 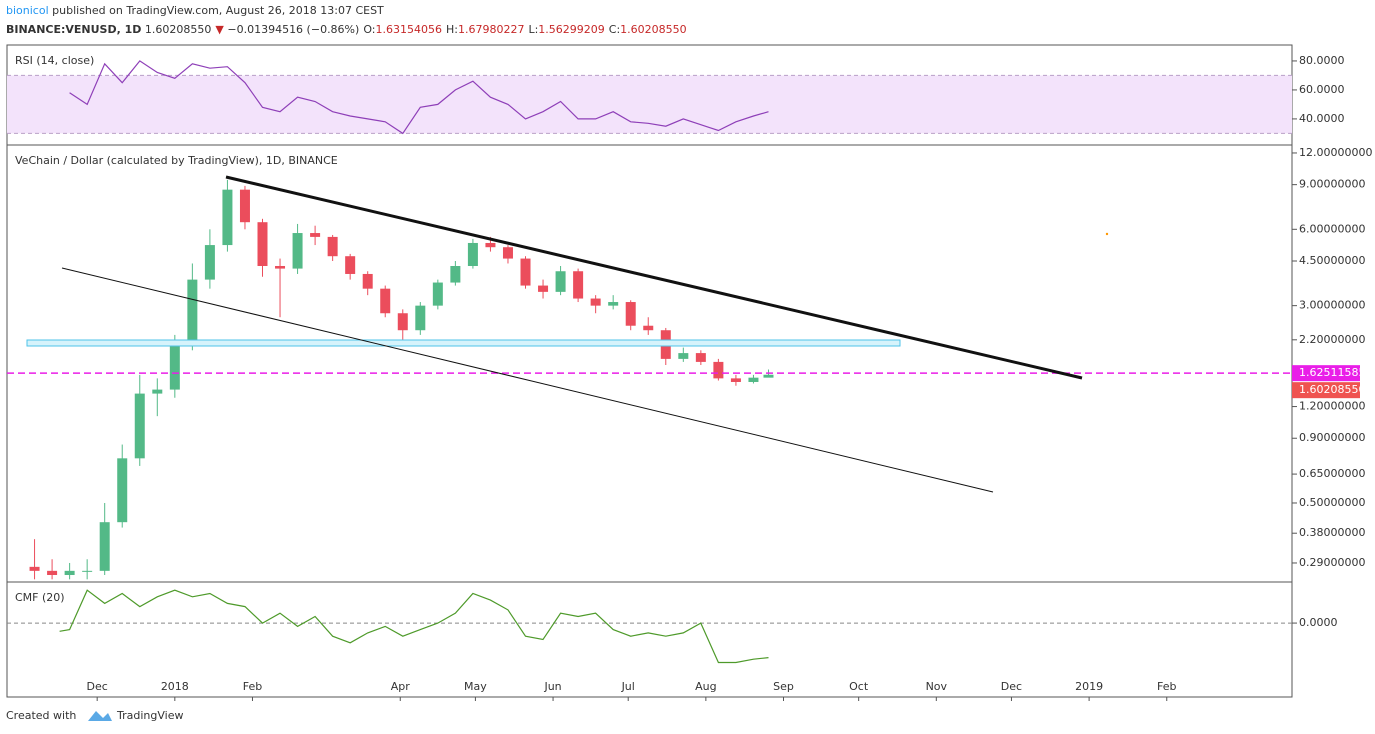 I want to click on y-tick-label: 0.65000000, so click(x=1332, y=473).